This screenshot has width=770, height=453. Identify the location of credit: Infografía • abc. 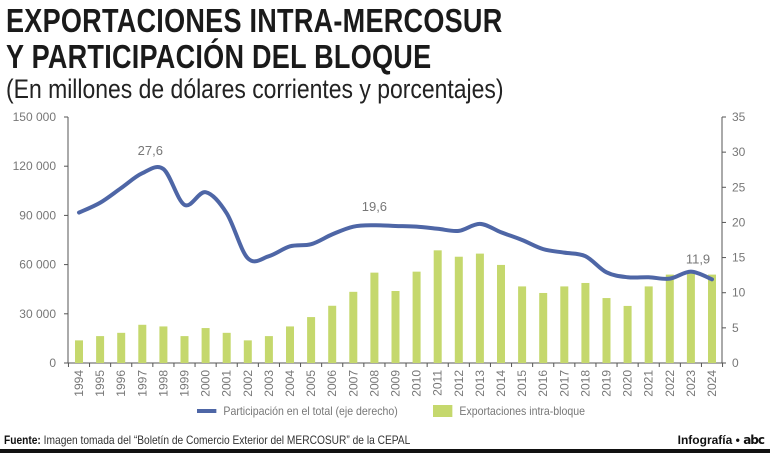
(721, 440).